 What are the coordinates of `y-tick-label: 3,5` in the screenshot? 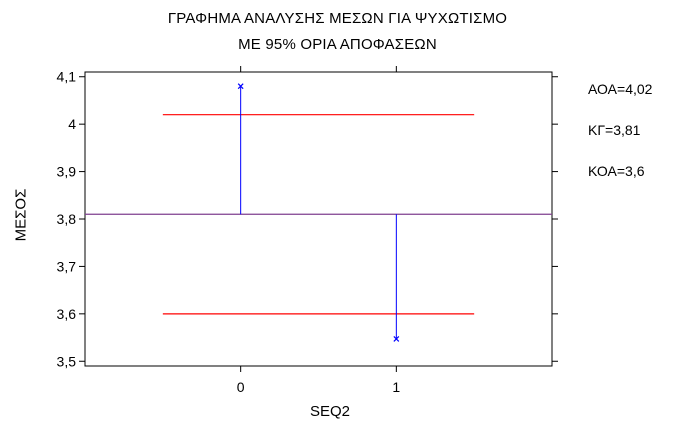 It's located at (67, 361).